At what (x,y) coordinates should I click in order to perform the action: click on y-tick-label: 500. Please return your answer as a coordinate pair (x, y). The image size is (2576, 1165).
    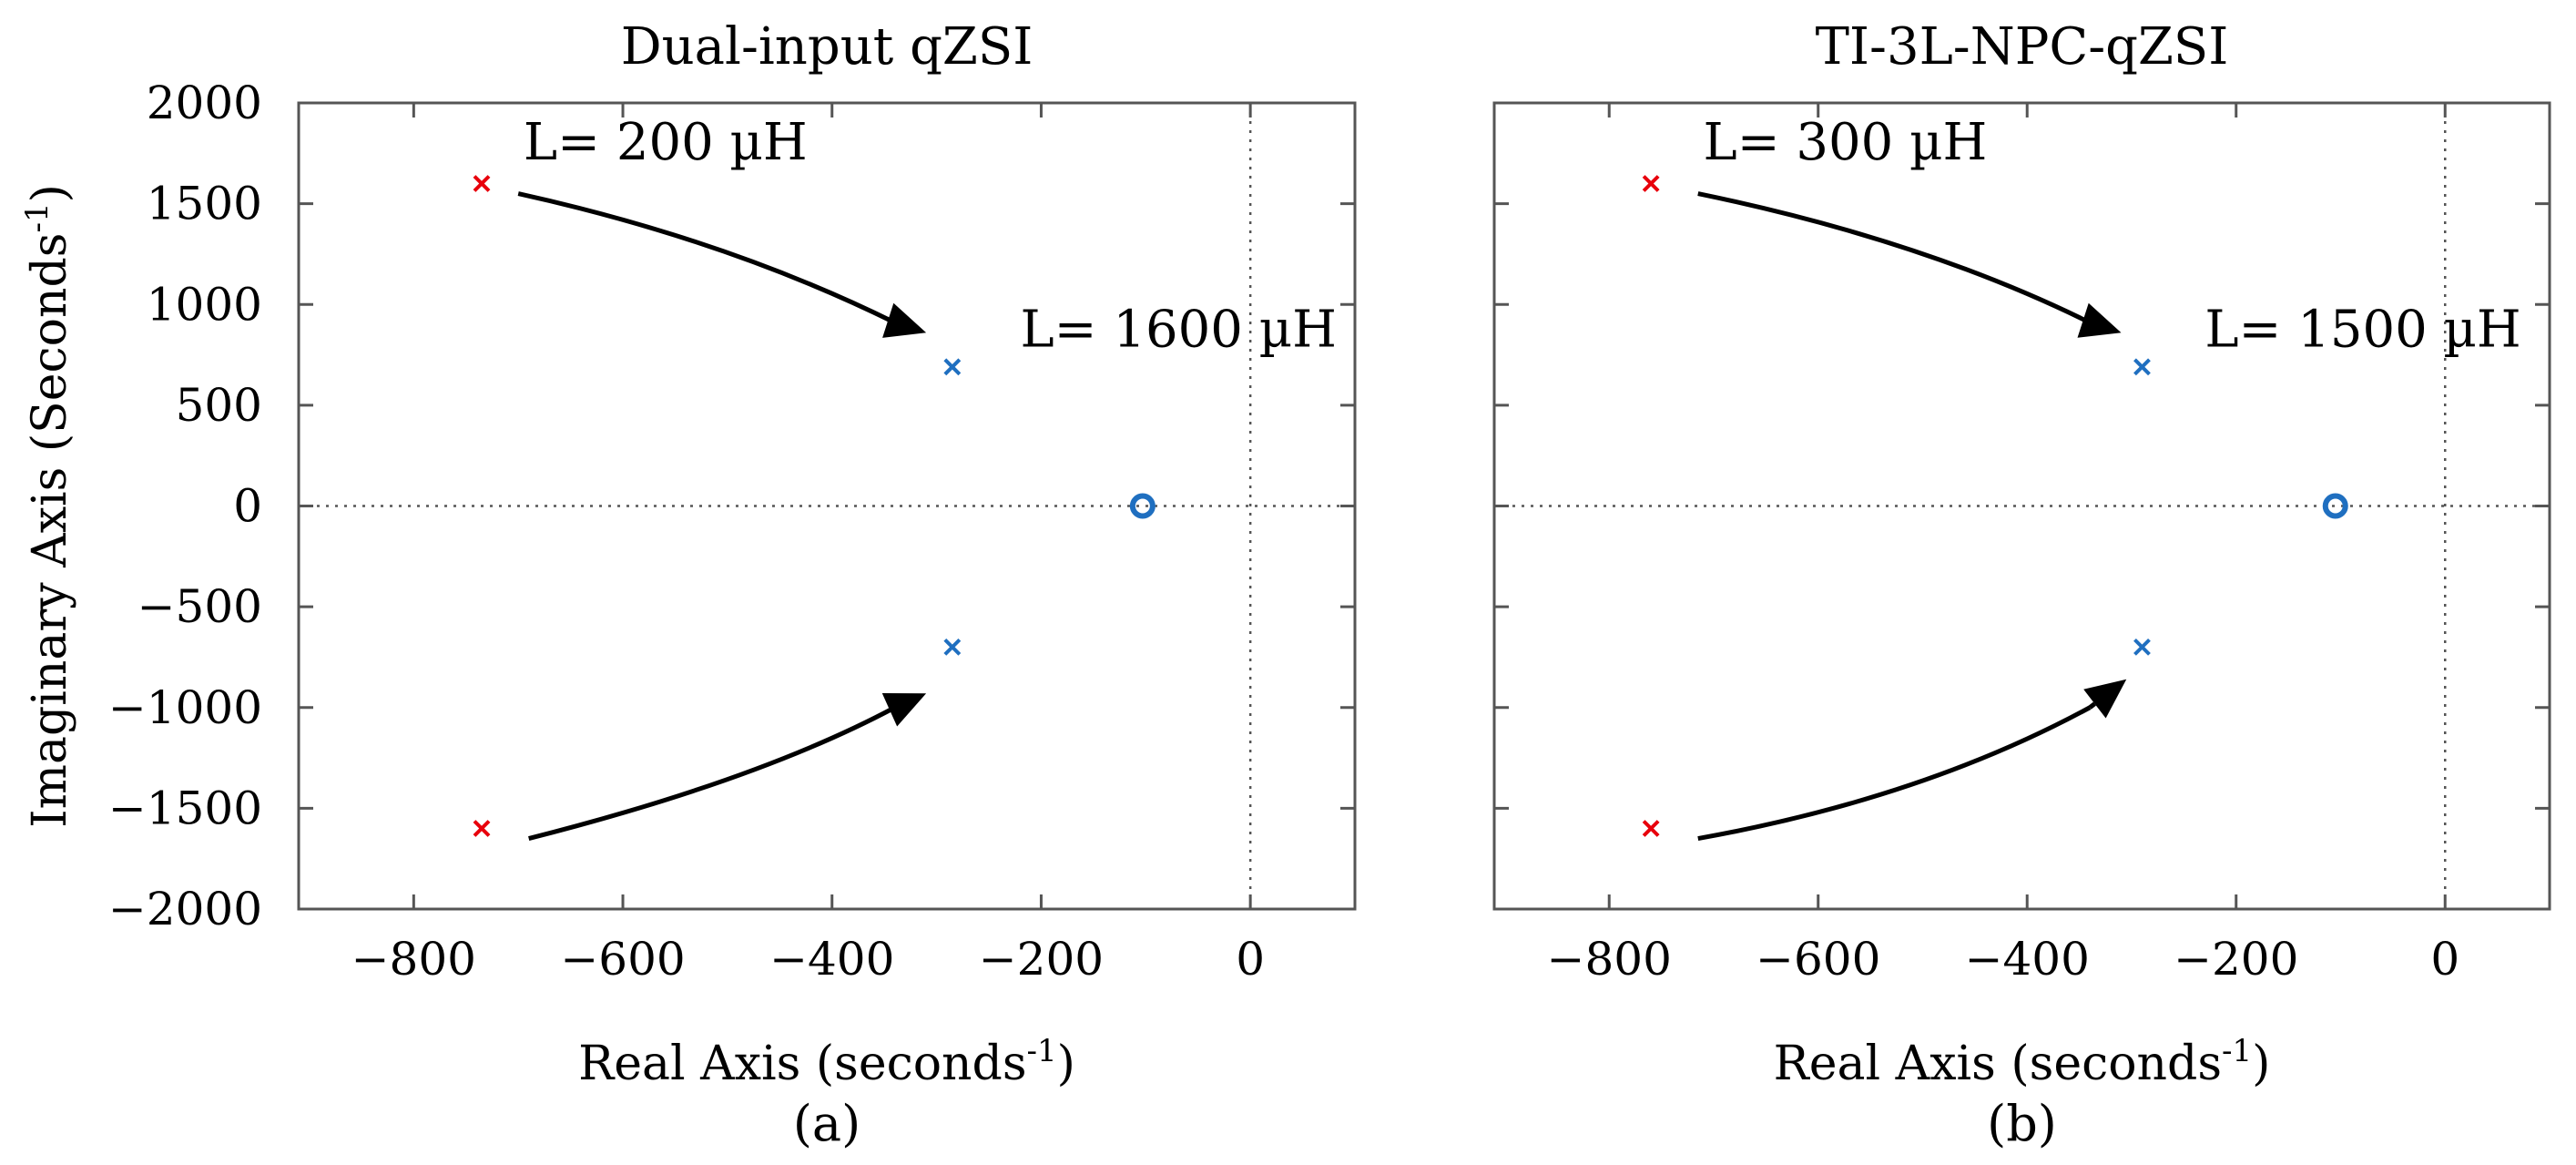
    Looking at the image, I should click on (219, 405).